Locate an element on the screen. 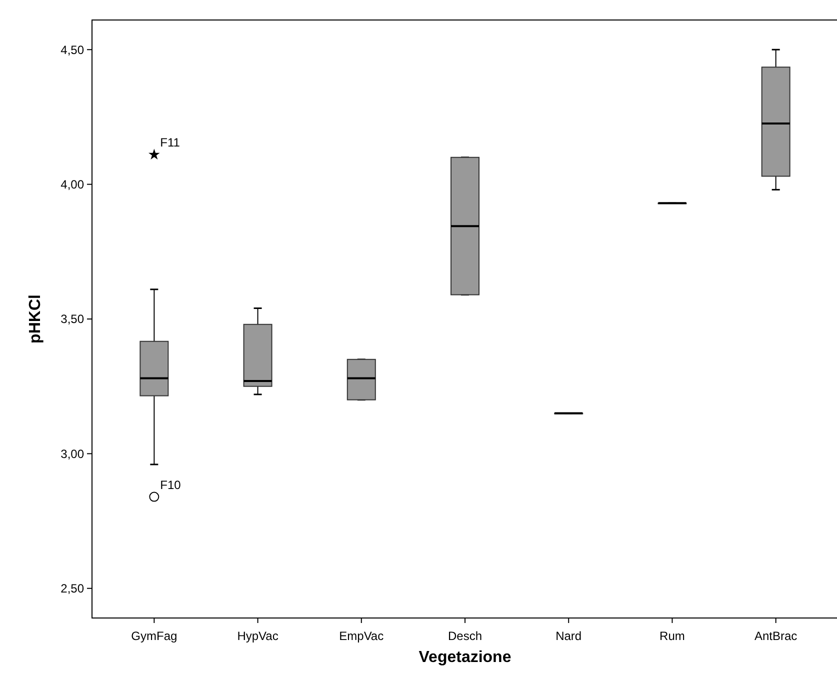  x-tick-label: Rum is located at coordinates (672, 636).